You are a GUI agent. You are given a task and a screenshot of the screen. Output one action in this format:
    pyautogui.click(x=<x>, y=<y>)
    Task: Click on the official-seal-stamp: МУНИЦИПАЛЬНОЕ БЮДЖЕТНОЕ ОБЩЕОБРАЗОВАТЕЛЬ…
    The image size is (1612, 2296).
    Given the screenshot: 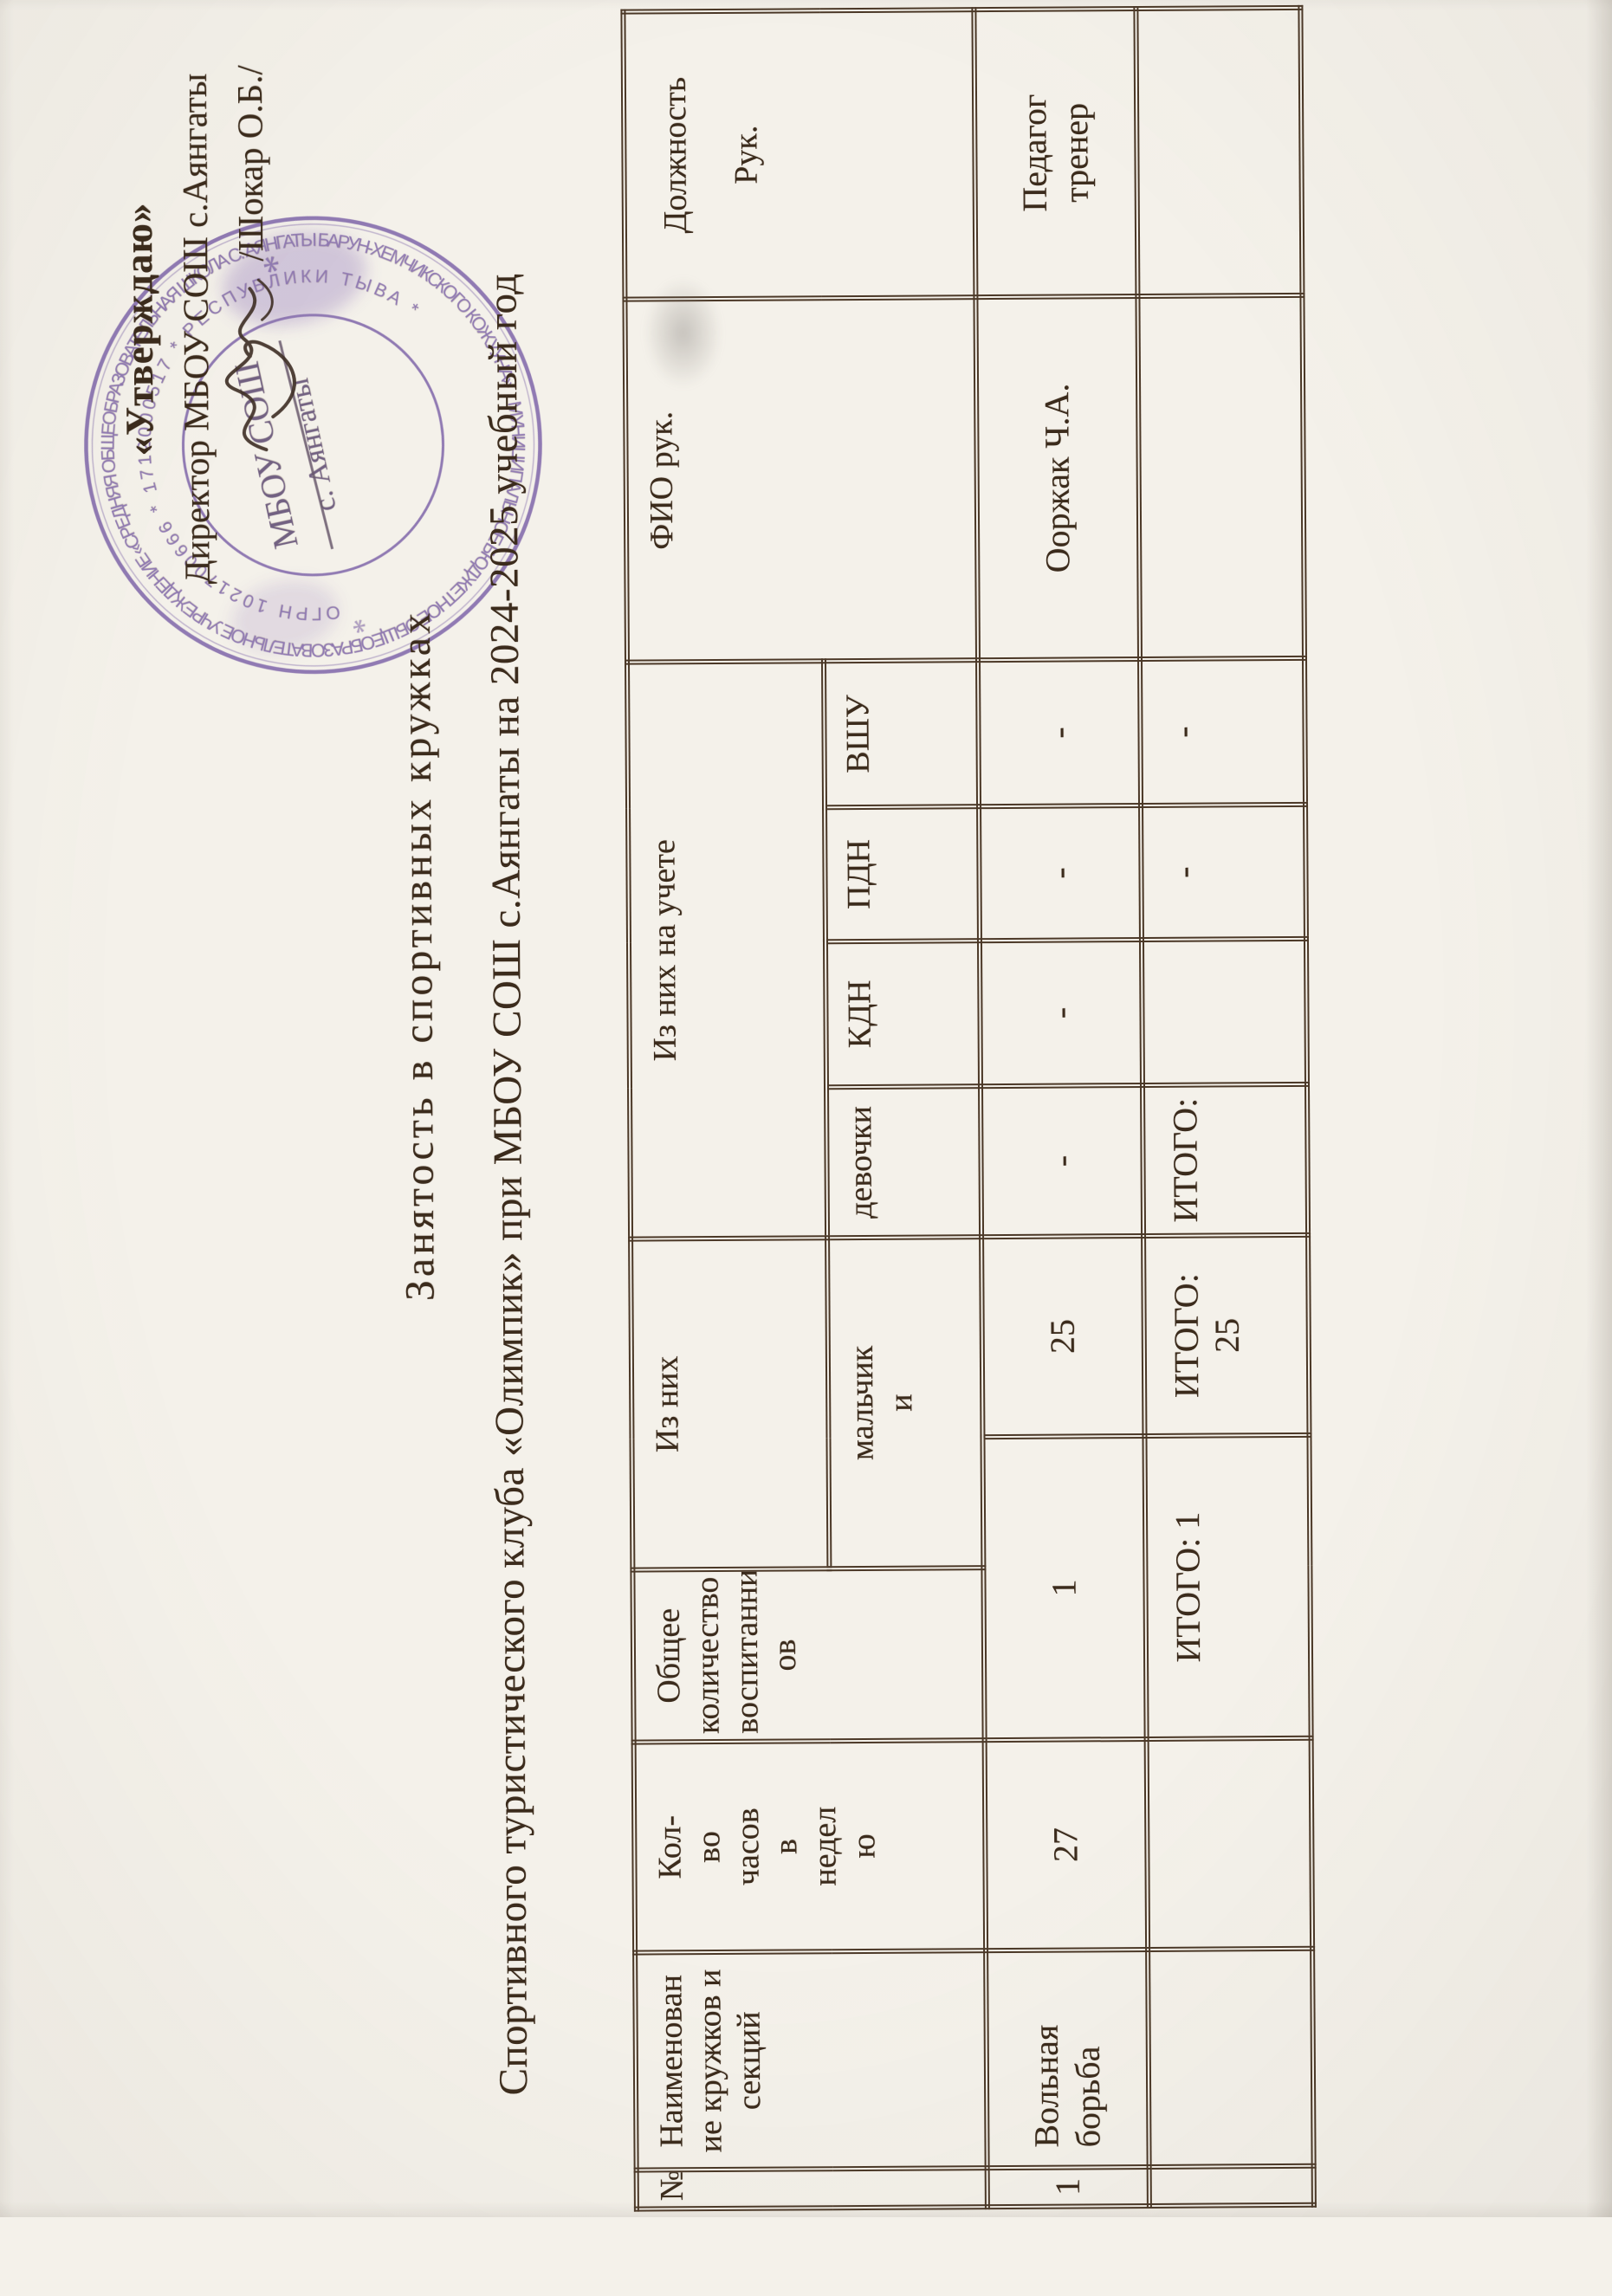 What is the action you would take?
    pyautogui.click(x=313, y=445)
    